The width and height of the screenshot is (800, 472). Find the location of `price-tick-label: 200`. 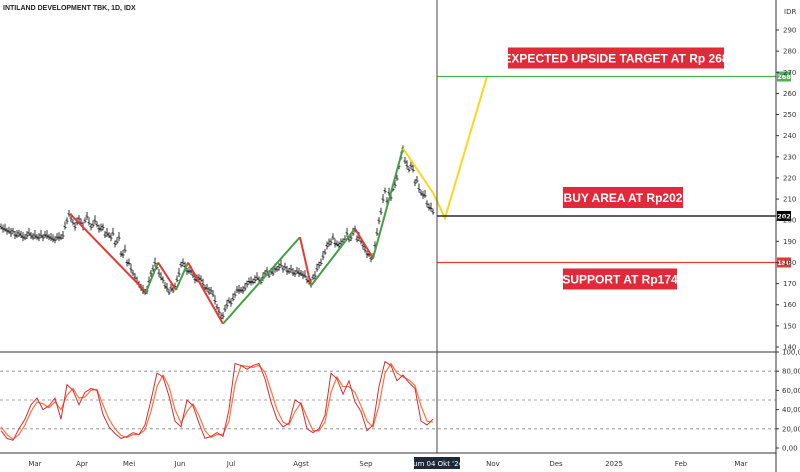

price-tick-label: 200 is located at coordinates (789, 221).